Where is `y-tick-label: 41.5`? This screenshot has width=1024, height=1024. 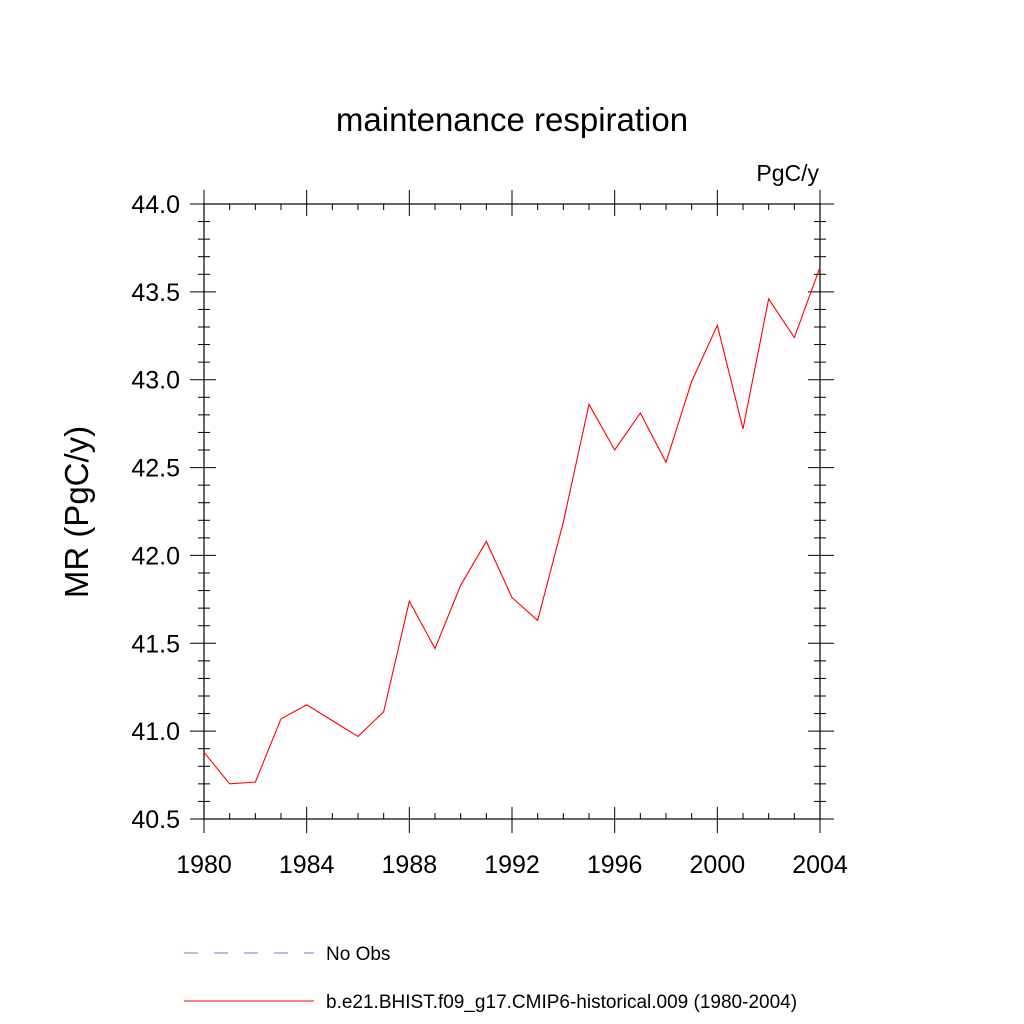 y-tick-label: 41.5 is located at coordinates (155, 644).